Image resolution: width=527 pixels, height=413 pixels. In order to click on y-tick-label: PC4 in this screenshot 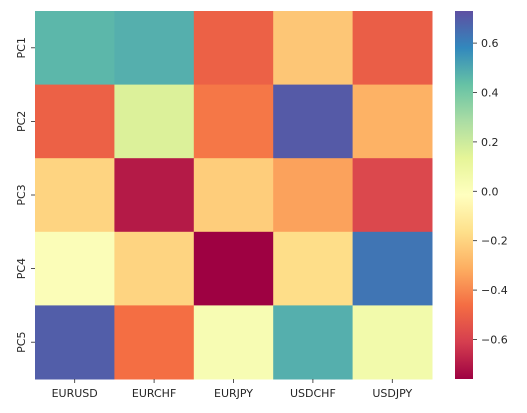, I will do `click(21, 268)`.